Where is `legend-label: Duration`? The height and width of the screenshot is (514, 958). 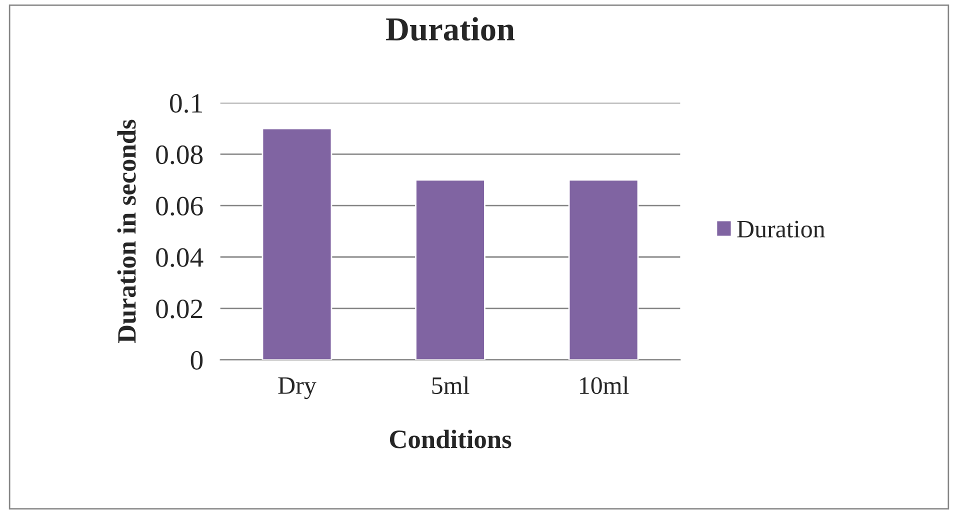
legend-label: Duration is located at coordinates (781, 229).